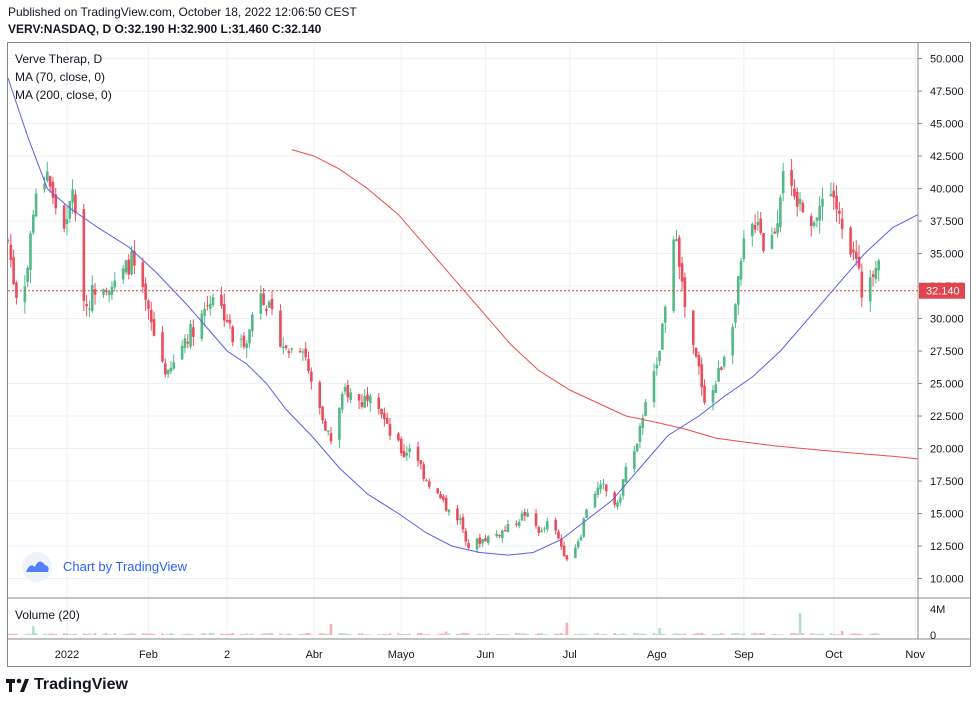  What do you see at coordinates (947, 255) in the screenshot?
I see `y-tick-label: 35.000` at bounding box center [947, 255].